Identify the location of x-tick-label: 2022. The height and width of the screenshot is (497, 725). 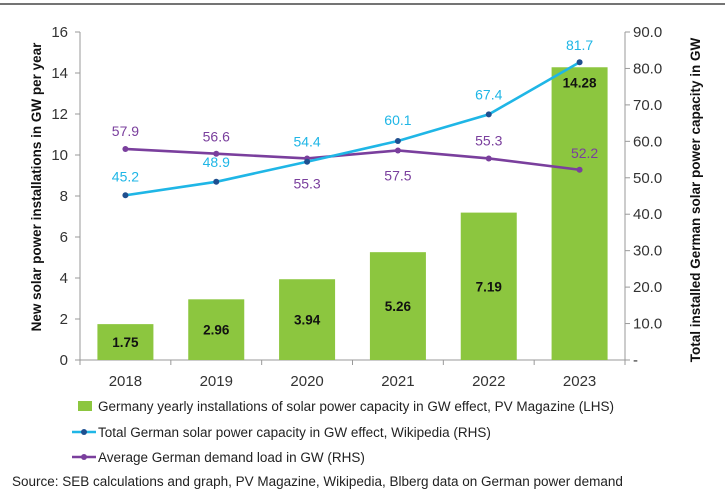
(488, 381).